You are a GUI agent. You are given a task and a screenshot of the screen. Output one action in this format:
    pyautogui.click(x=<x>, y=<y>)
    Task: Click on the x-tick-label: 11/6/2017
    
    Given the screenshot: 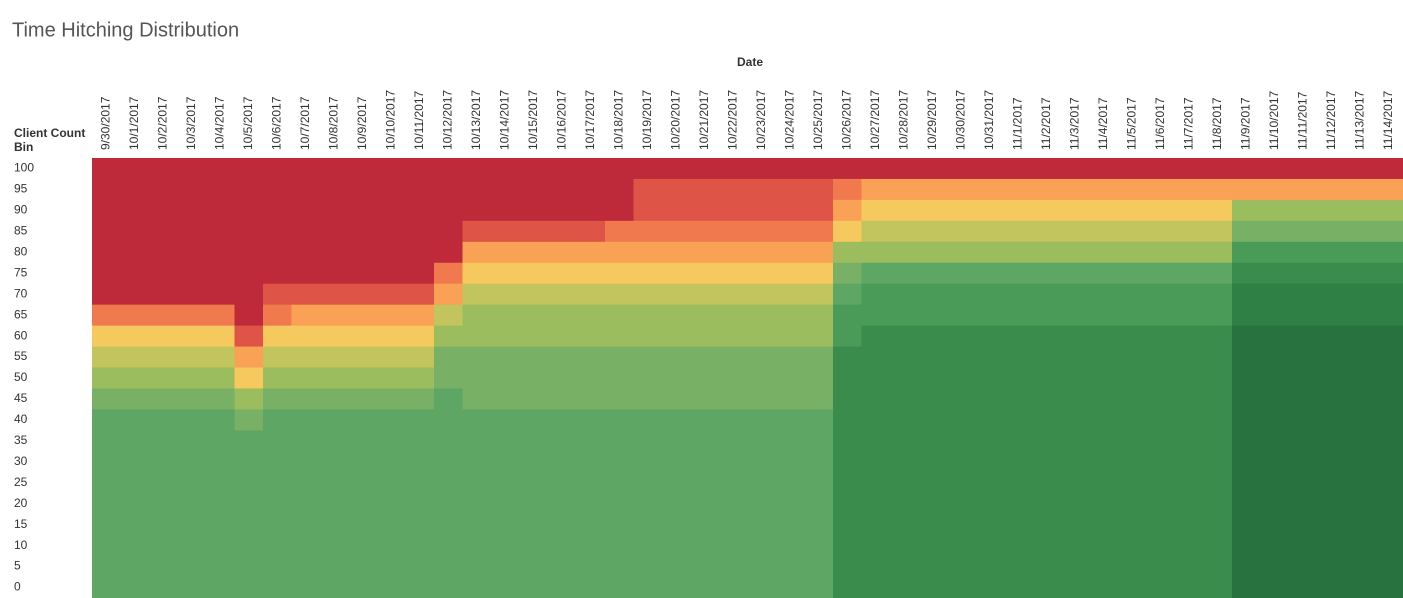 What is the action you would take?
    pyautogui.click(x=1160, y=123)
    